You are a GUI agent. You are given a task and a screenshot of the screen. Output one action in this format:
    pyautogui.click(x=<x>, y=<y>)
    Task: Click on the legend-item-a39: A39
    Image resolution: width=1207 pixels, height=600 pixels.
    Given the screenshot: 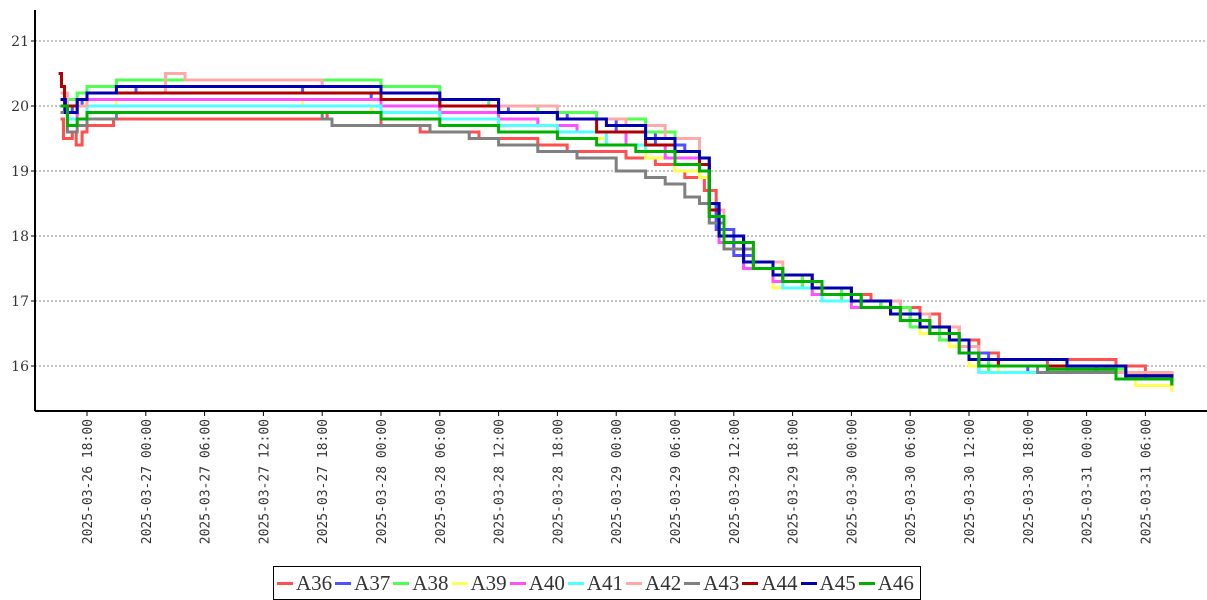 What is the action you would take?
    pyautogui.click(x=479, y=583)
    